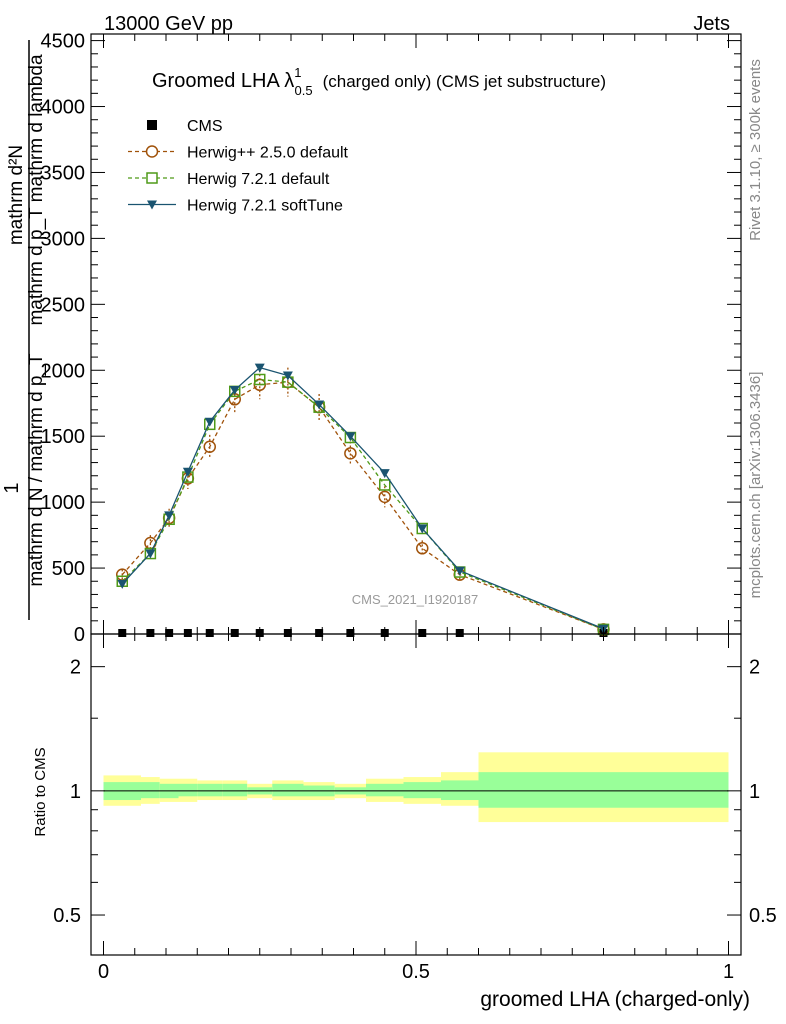  Describe the element at coordinates (205, 126) in the screenshot. I see `legend-label-0: CMS` at that location.